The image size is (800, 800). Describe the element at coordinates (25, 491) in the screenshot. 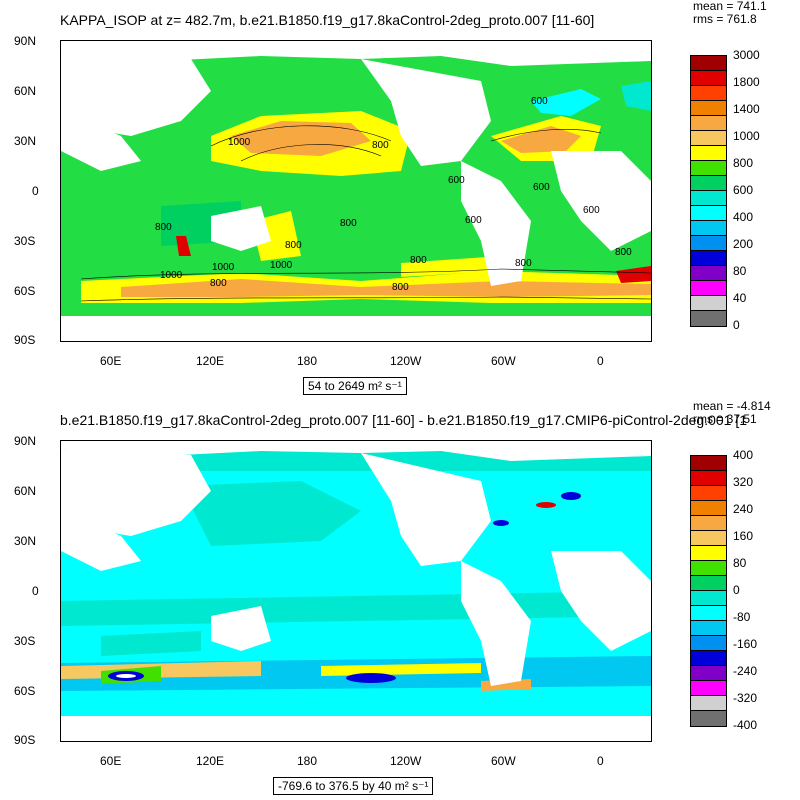

I see `panel2-lat-label: 60N` at that location.